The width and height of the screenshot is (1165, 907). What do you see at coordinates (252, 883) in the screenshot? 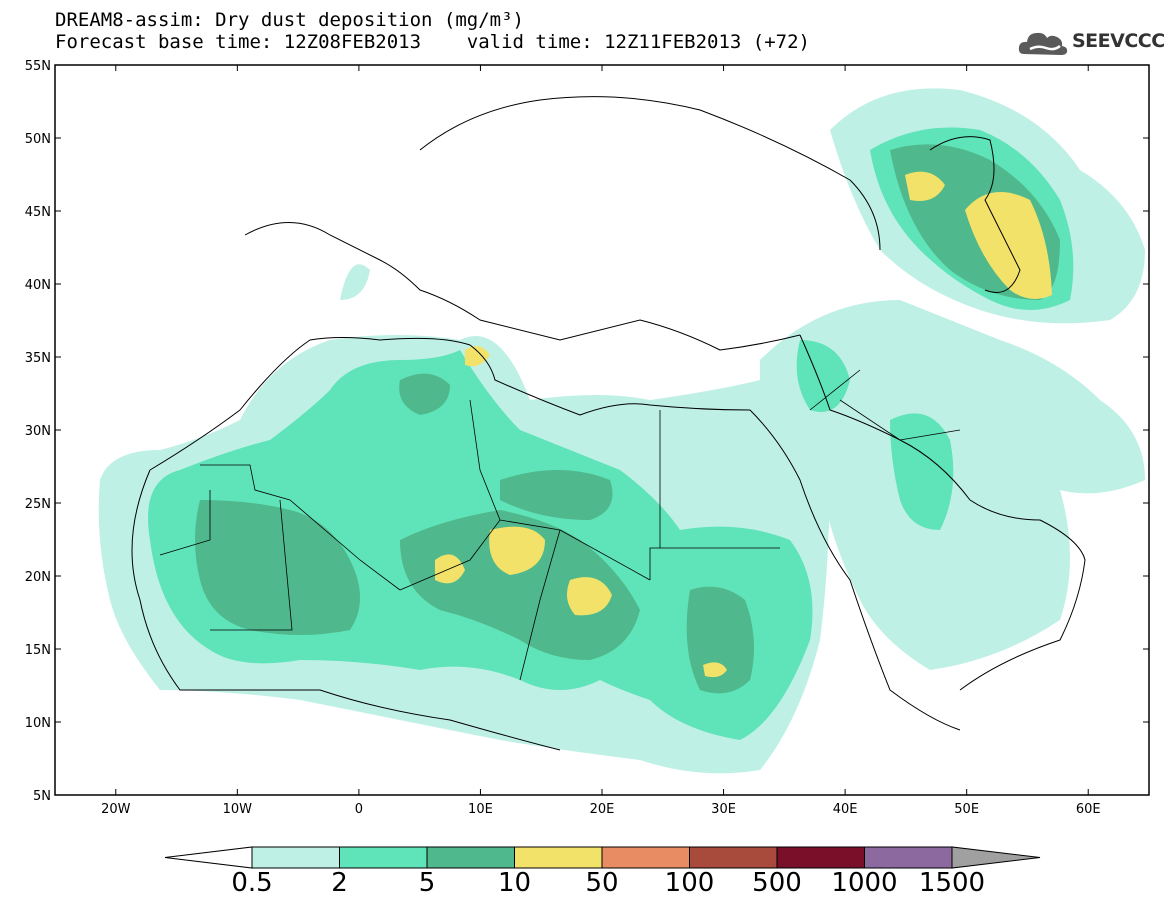
I see `colorbar-label: 0.5` at bounding box center [252, 883].